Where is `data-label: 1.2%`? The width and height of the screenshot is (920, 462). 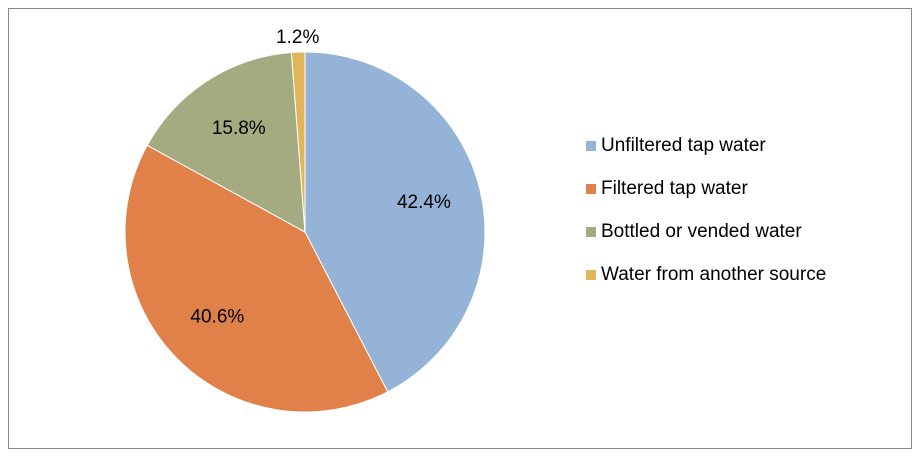
data-label: 1.2% is located at coordinates (297, 37).